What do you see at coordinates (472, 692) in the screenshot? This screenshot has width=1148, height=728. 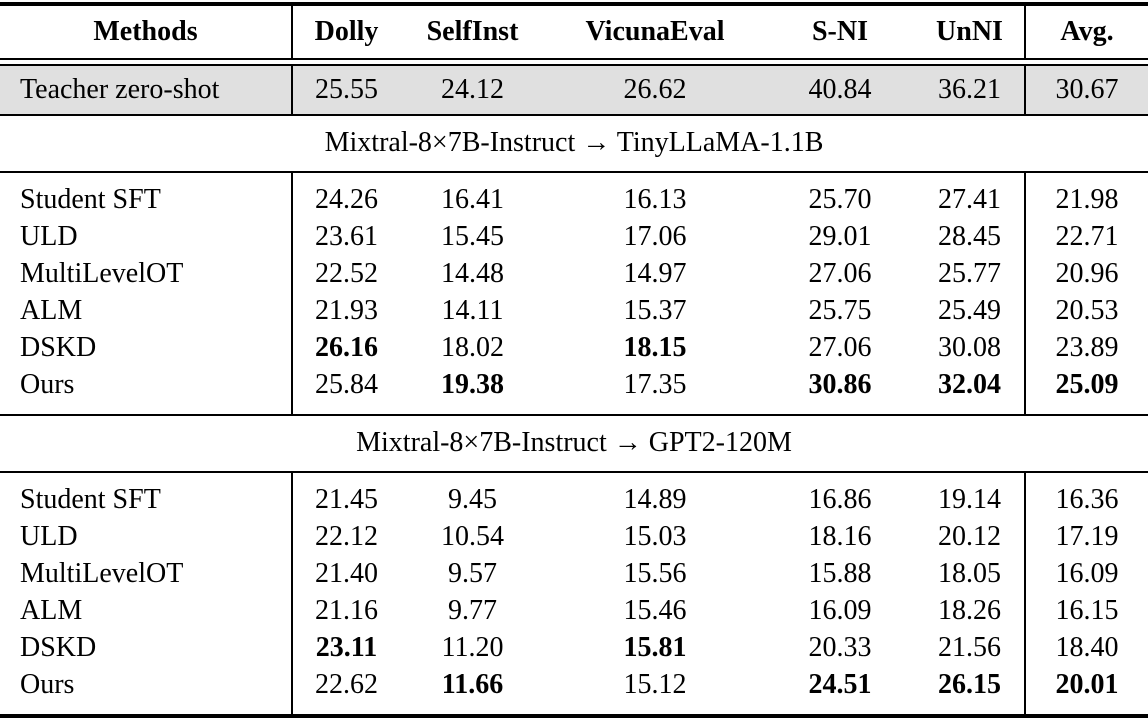 I see `score-cell: 11.66` at bounding box center [472, 692].